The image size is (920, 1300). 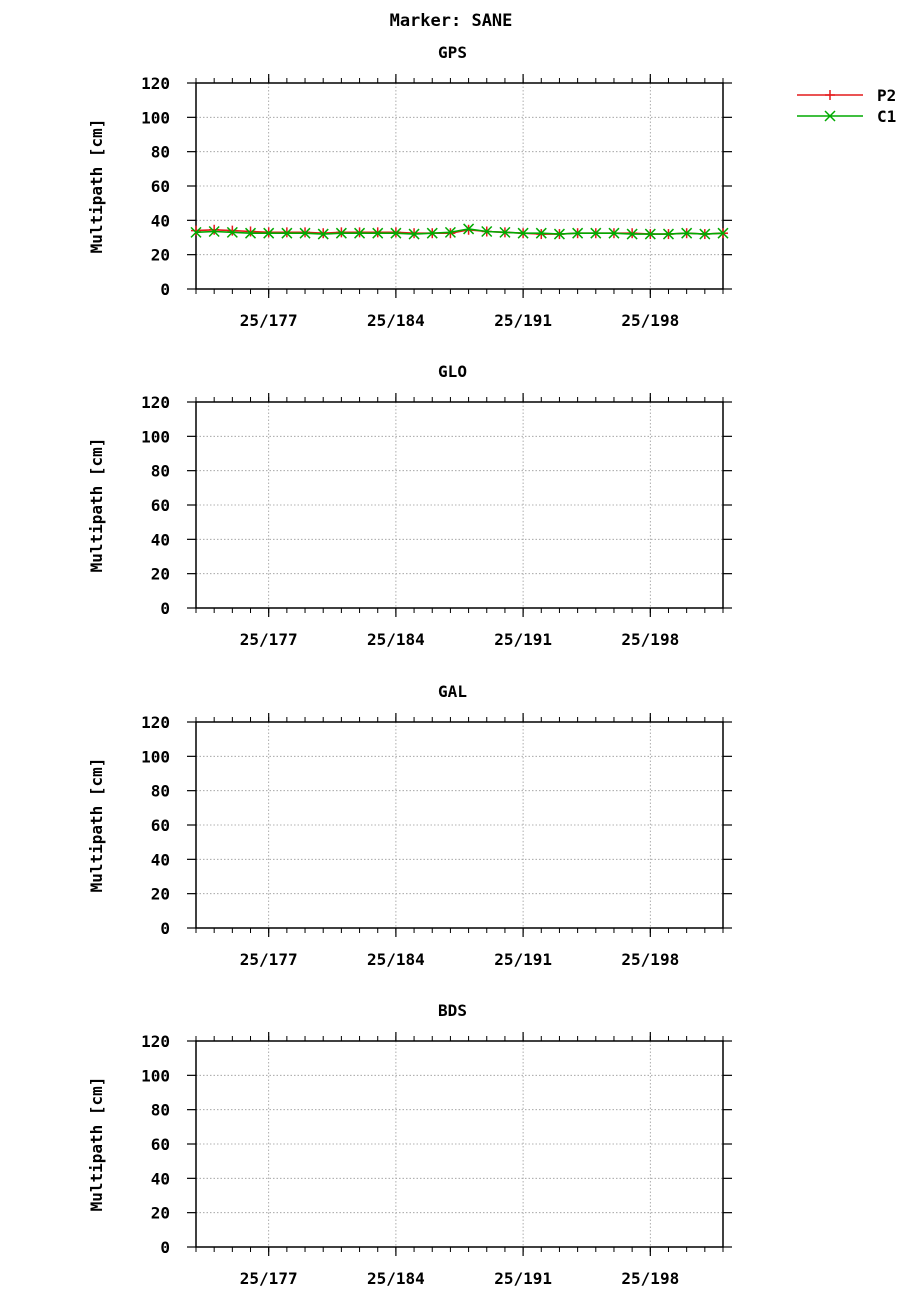 I want to click on y-axis-label-bds: Multipath [cm], so click(x=96, y=1144).